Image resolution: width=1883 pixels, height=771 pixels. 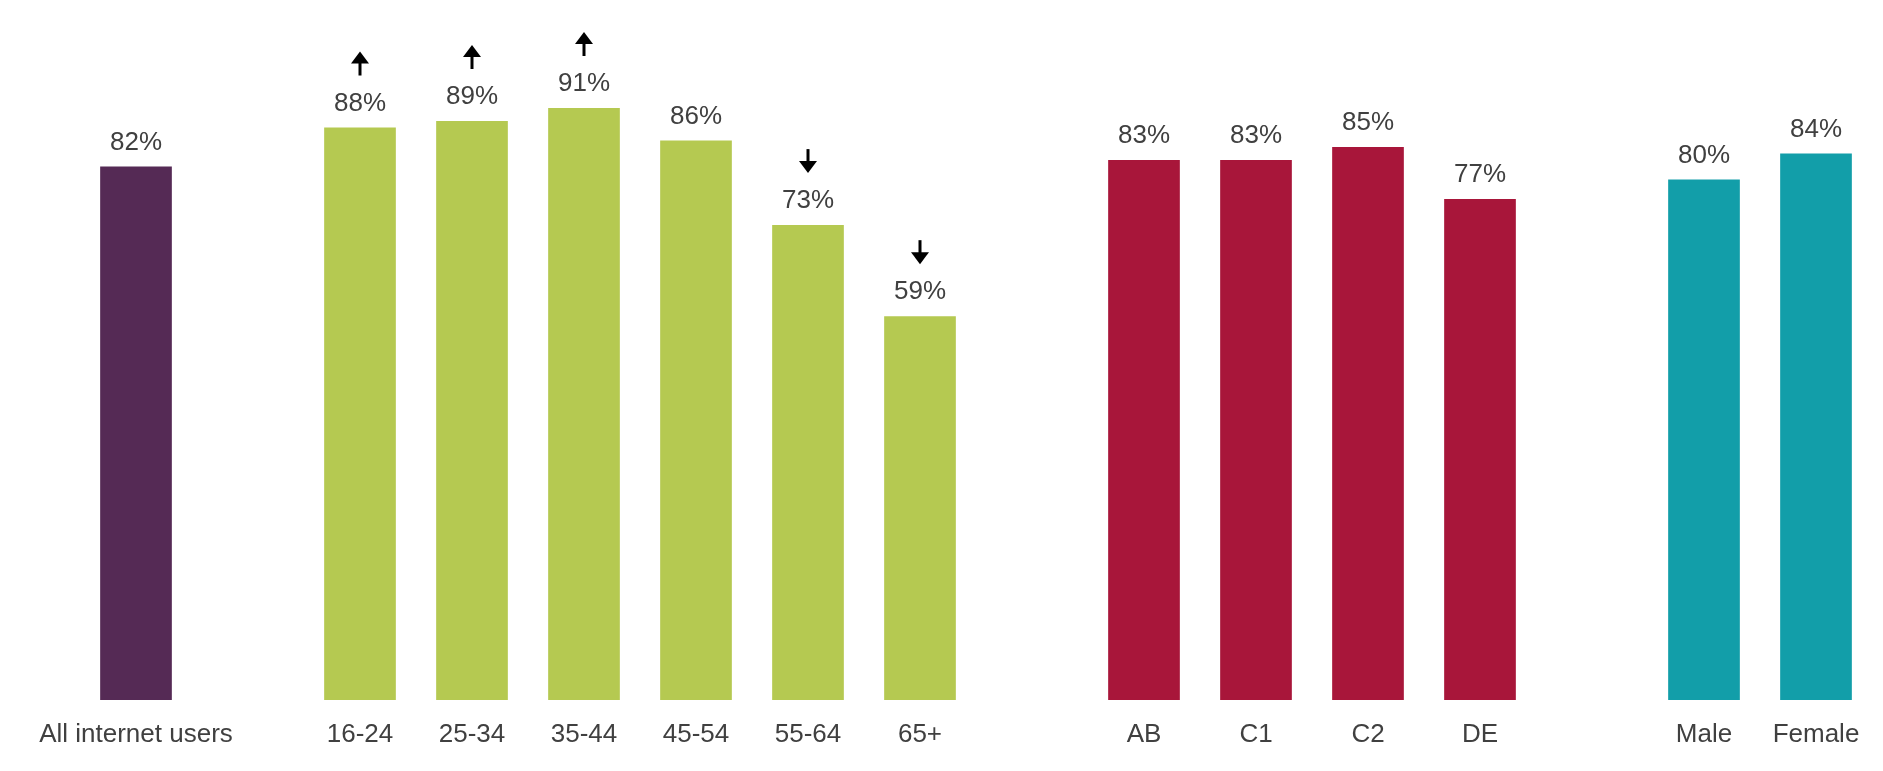 I want to click on x-tick-label: 25-34, so click(x=472, y=732).